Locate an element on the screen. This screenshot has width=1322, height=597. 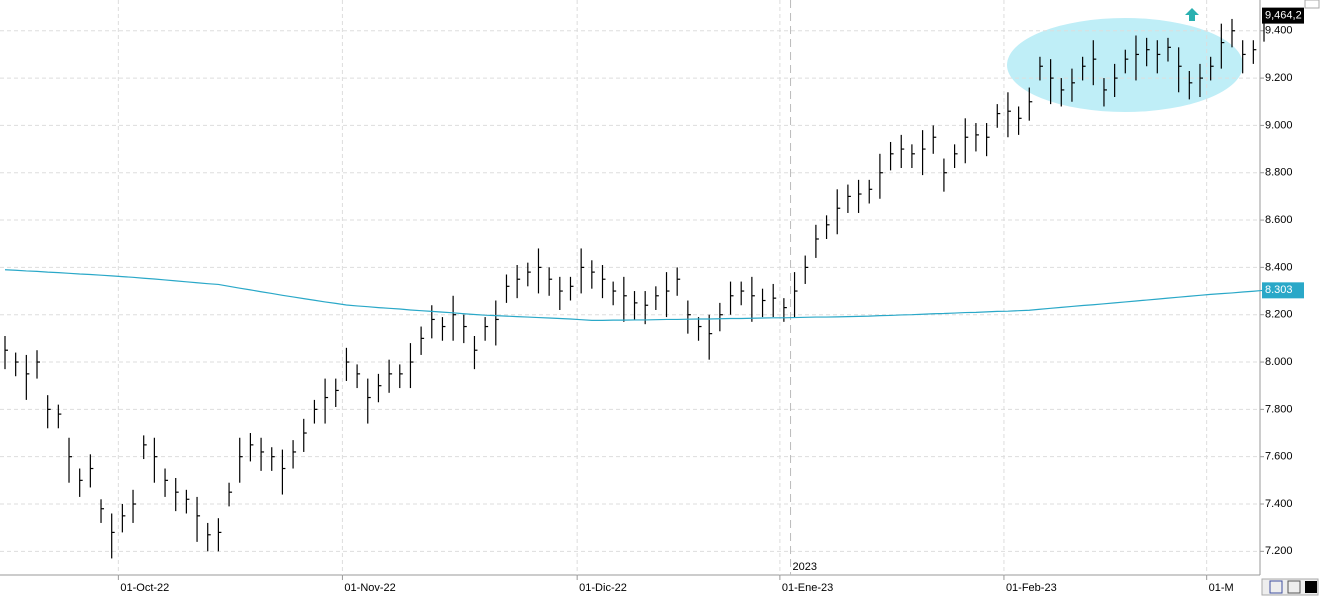
y-tick-label: 7.200 is located at coordinates (1279, 551).